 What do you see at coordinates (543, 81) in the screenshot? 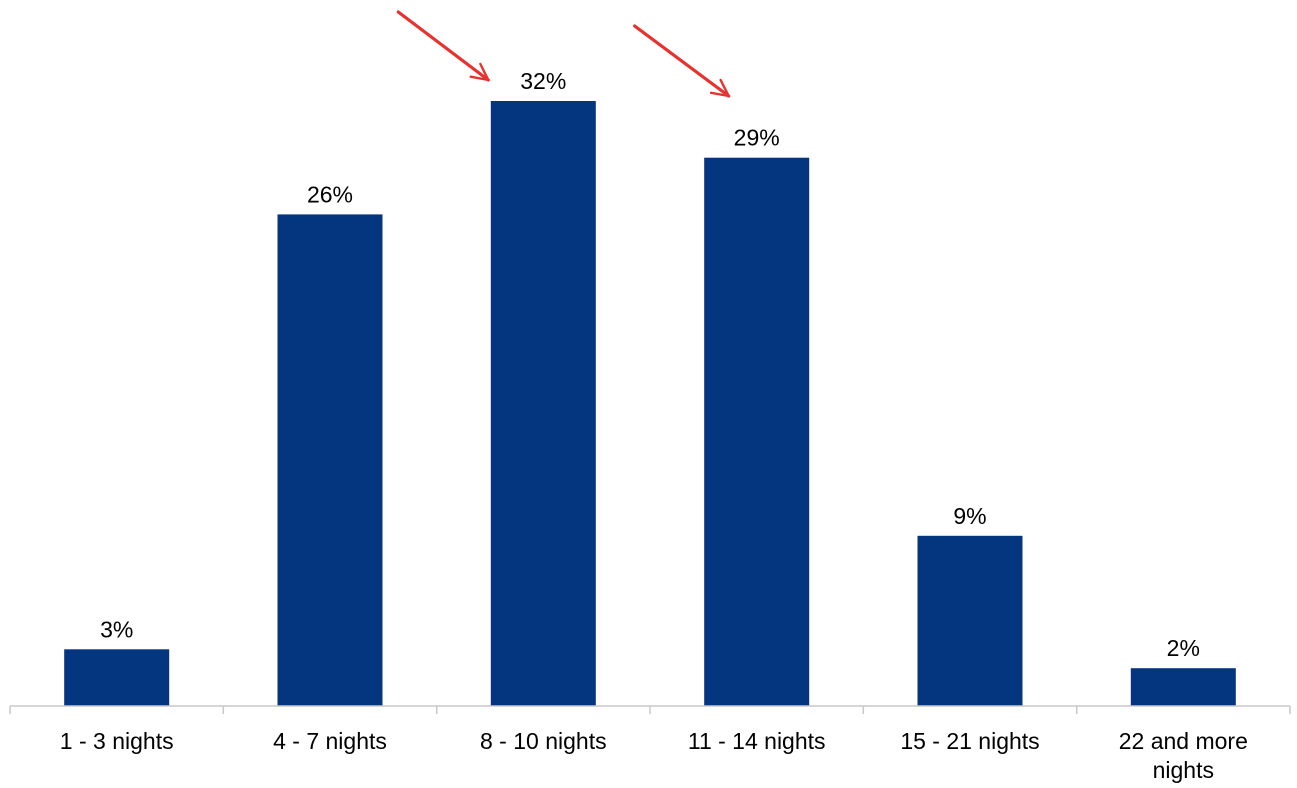
I see `data-label: 32%` at bounding box center [543, 81].